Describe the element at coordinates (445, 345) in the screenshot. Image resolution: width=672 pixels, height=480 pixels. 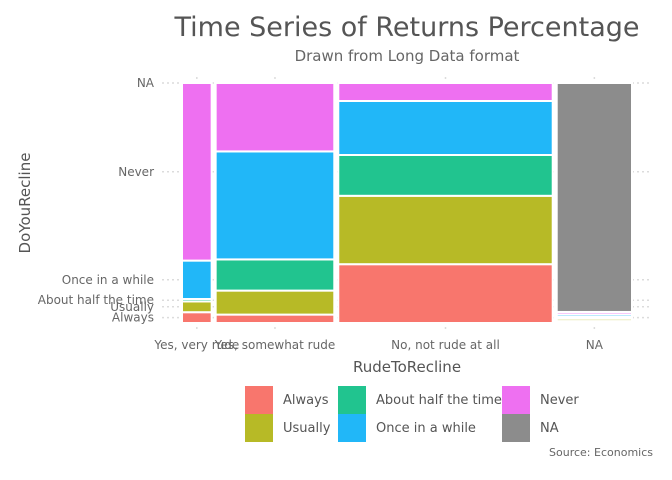
I see `x-tick-label-no-not-rude-at-all: No, not rude at all` at that location.